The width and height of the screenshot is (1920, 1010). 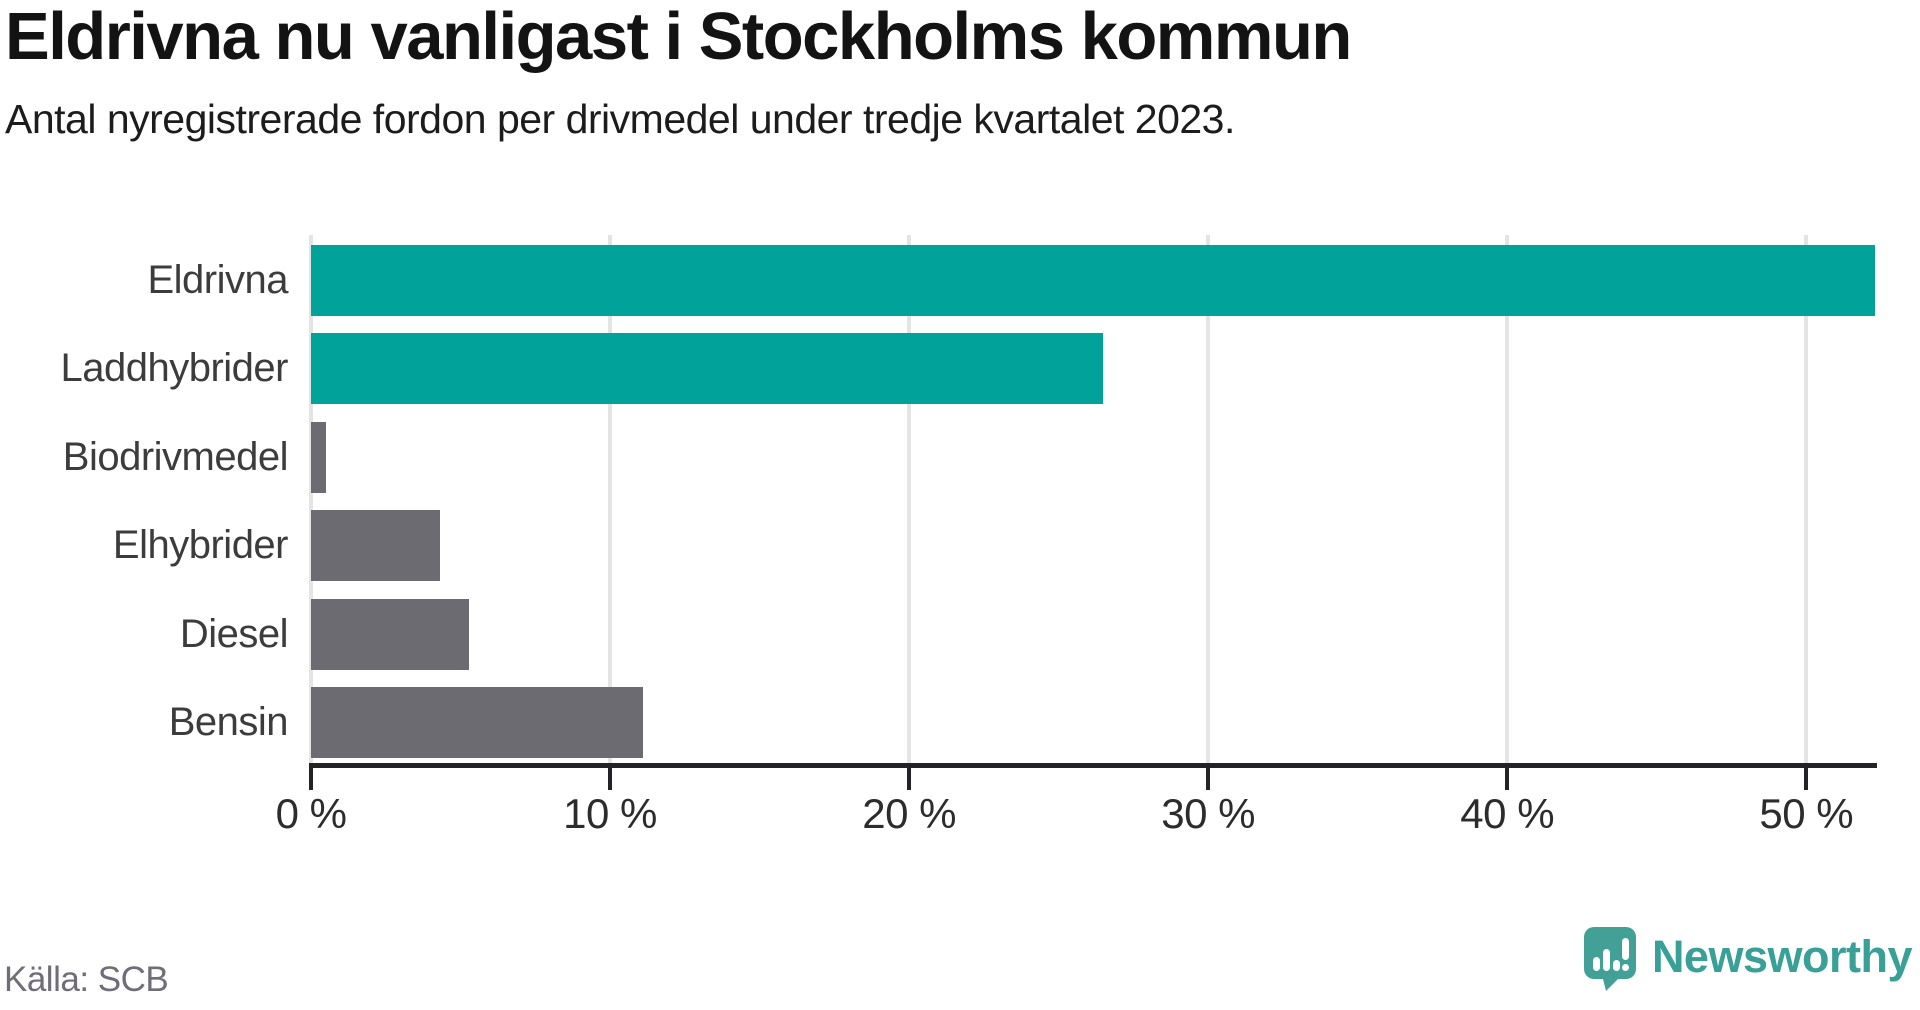 I want to click on newsworthy-icon, so click(x=1609, y=961).